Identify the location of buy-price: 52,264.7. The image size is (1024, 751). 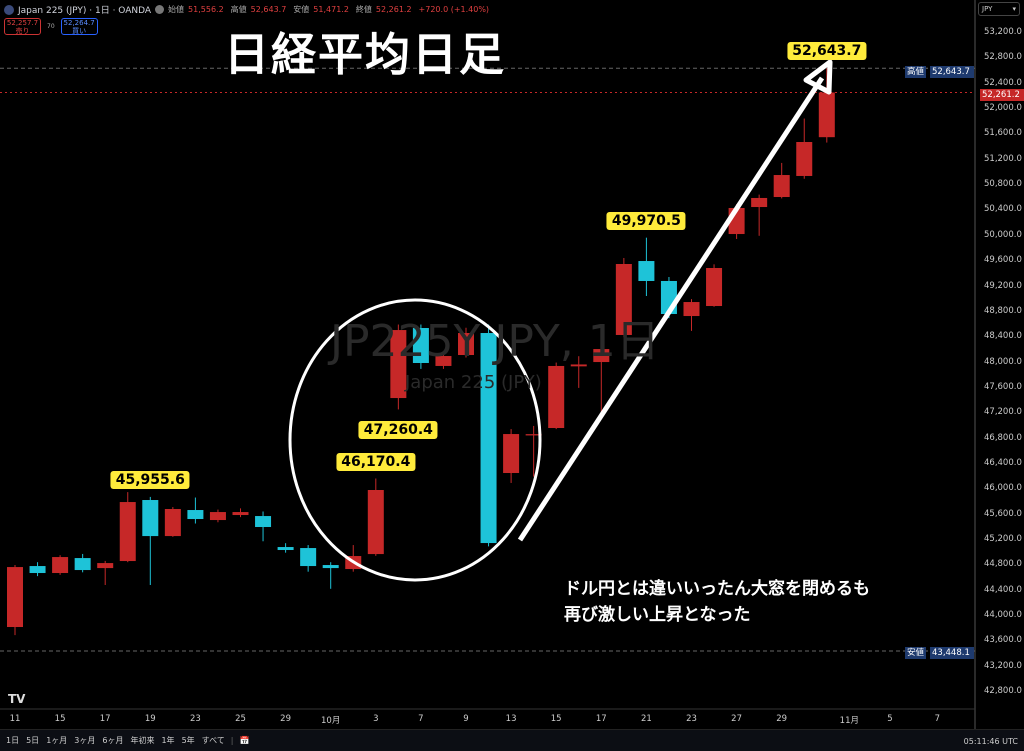
(79, 23).